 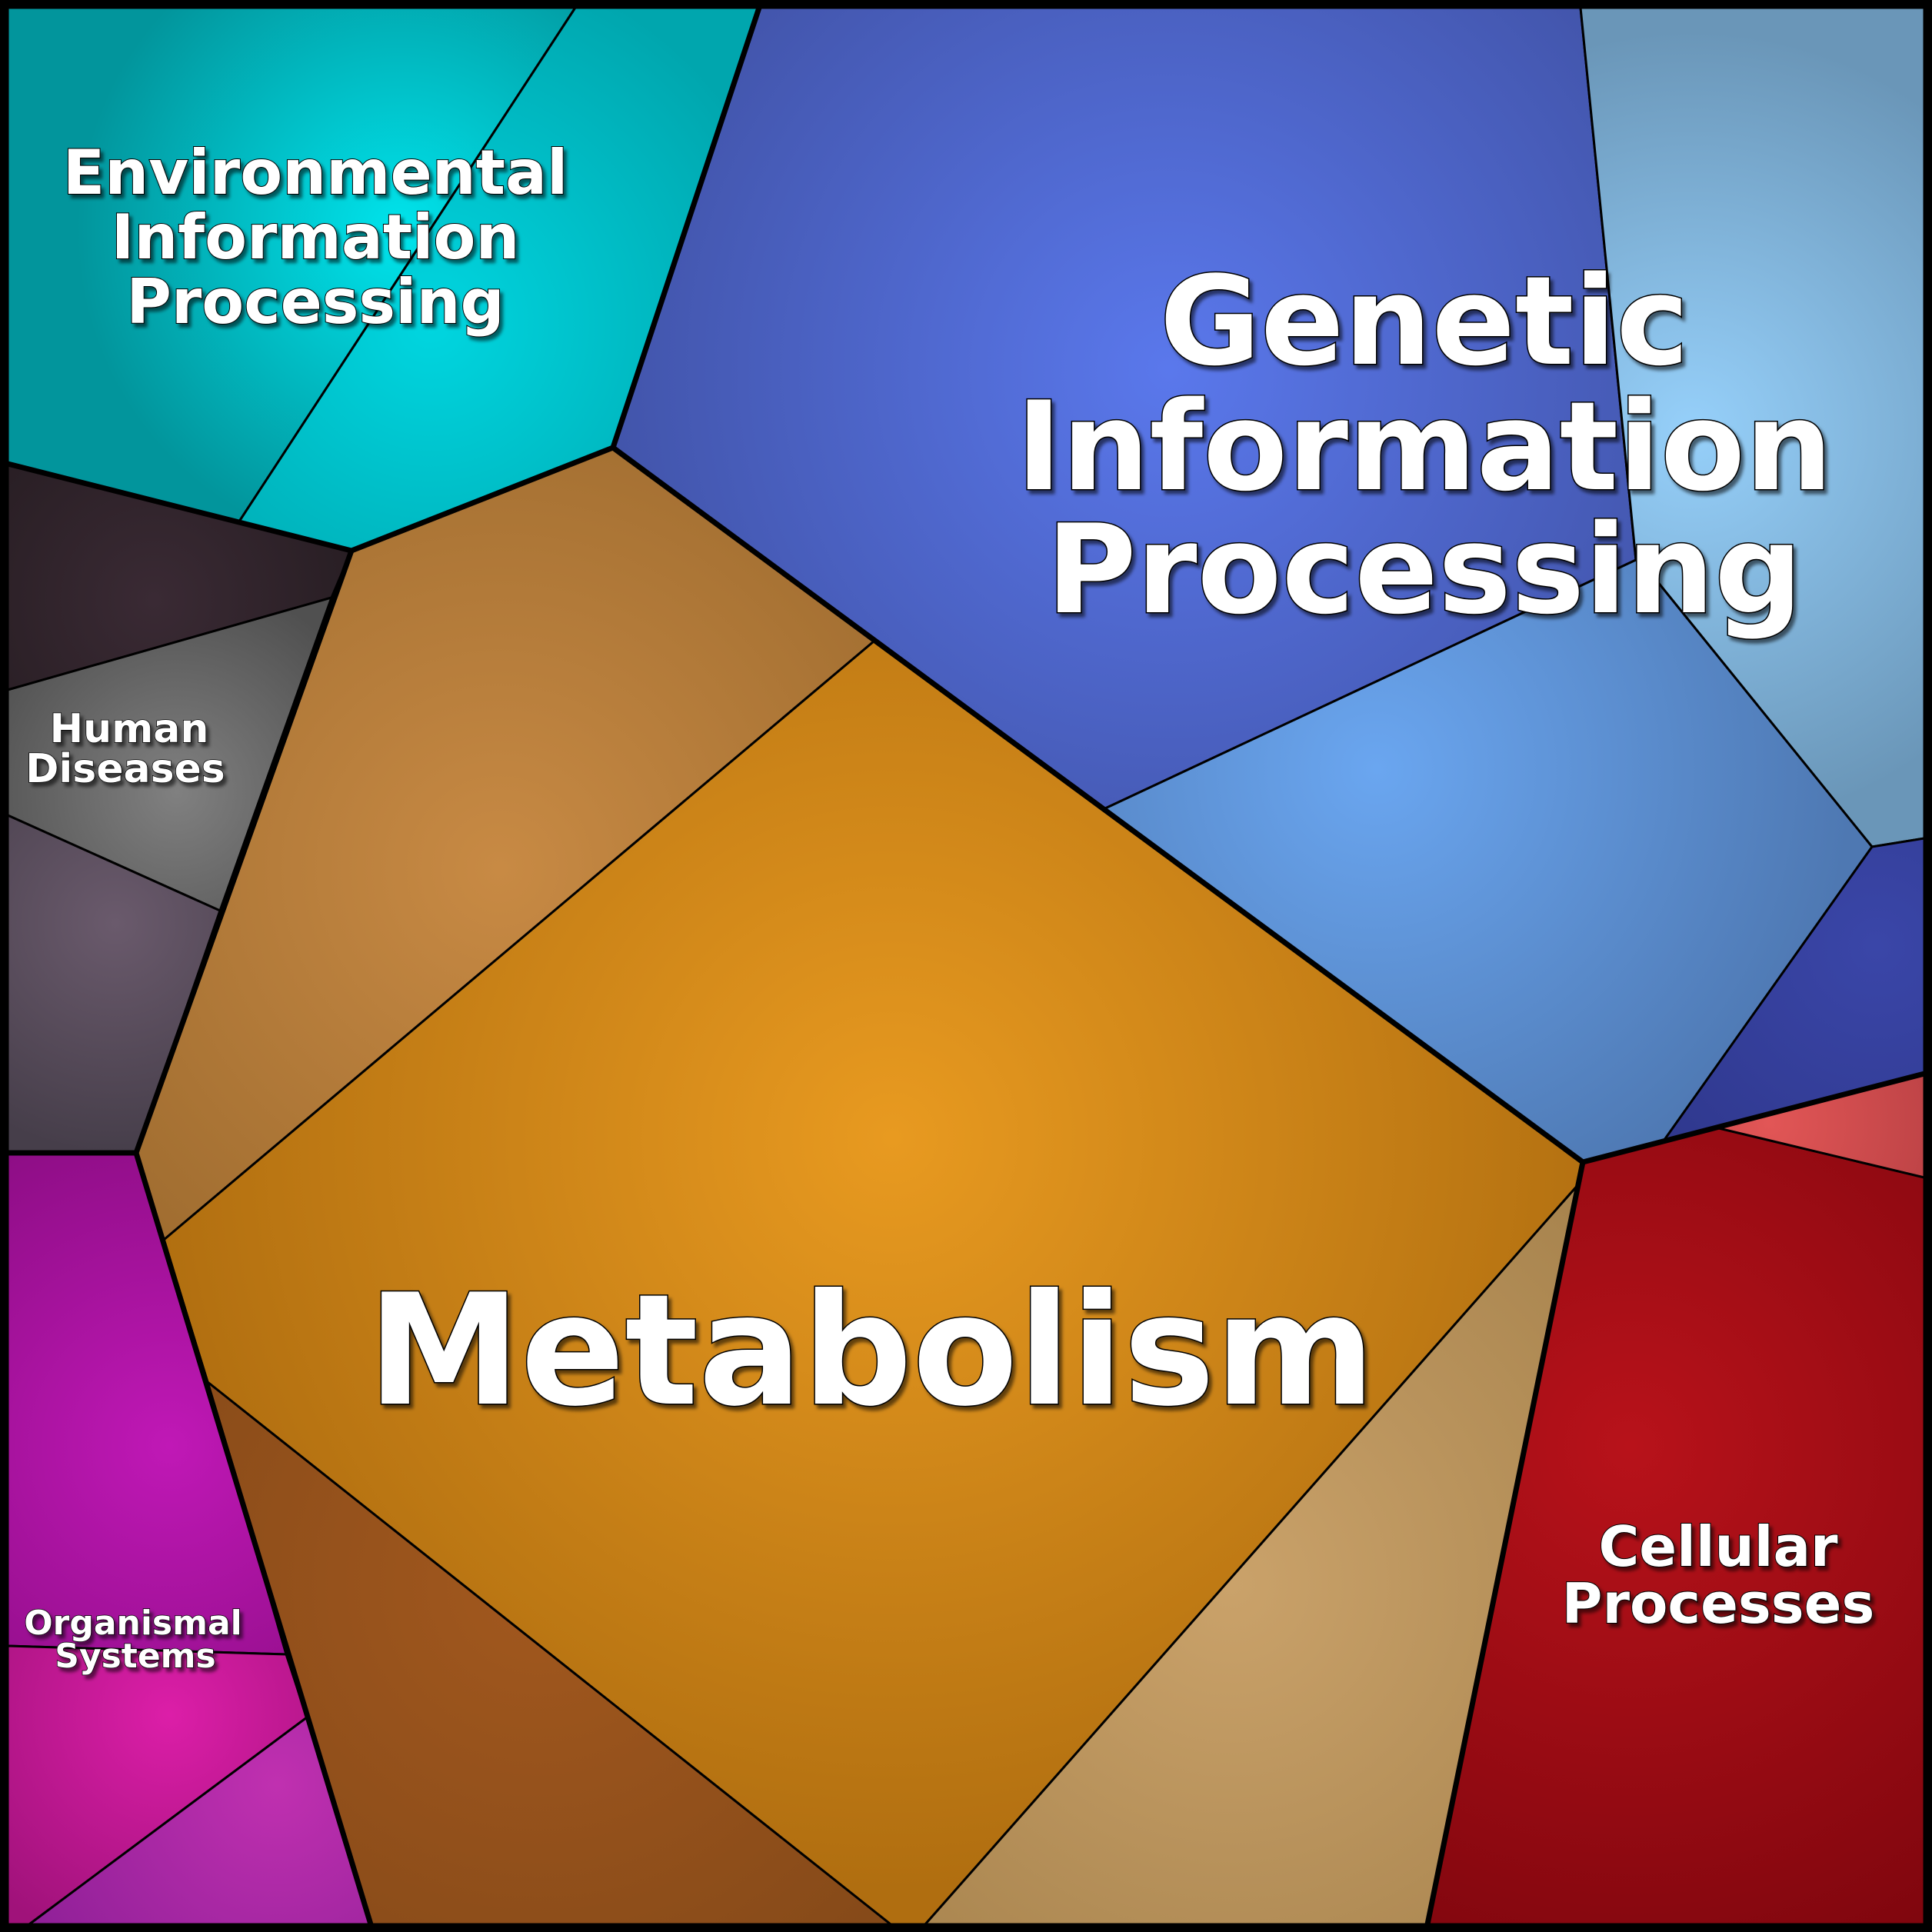 I want to click on label-line: Cellular, so click(x=1718, y=1546).